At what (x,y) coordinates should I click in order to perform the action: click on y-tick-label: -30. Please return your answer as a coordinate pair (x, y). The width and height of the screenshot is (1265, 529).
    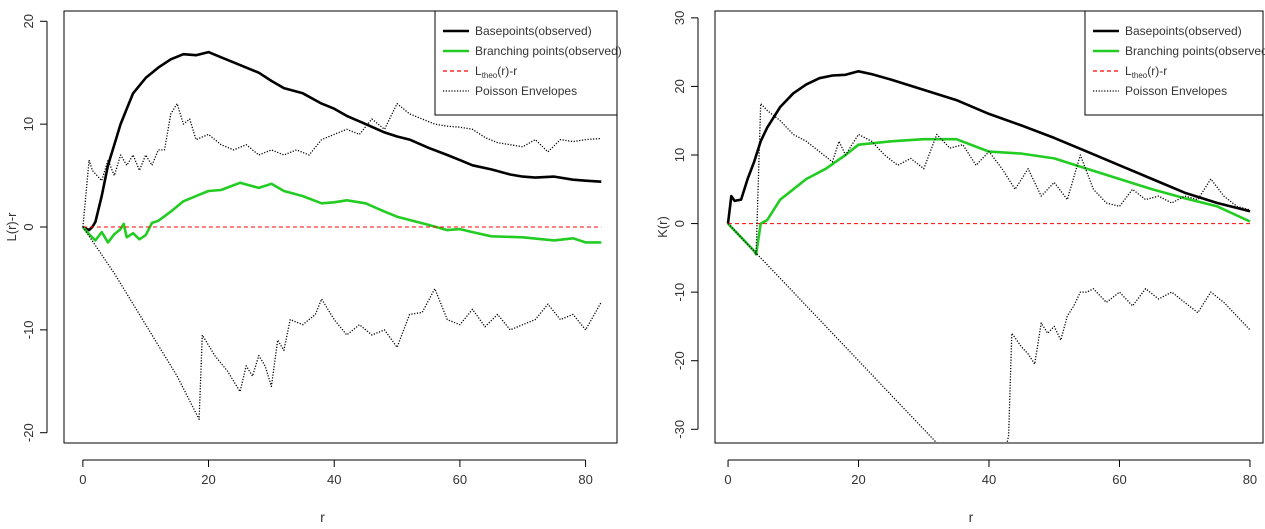
    Looking at the image, I should click on (679, 429).